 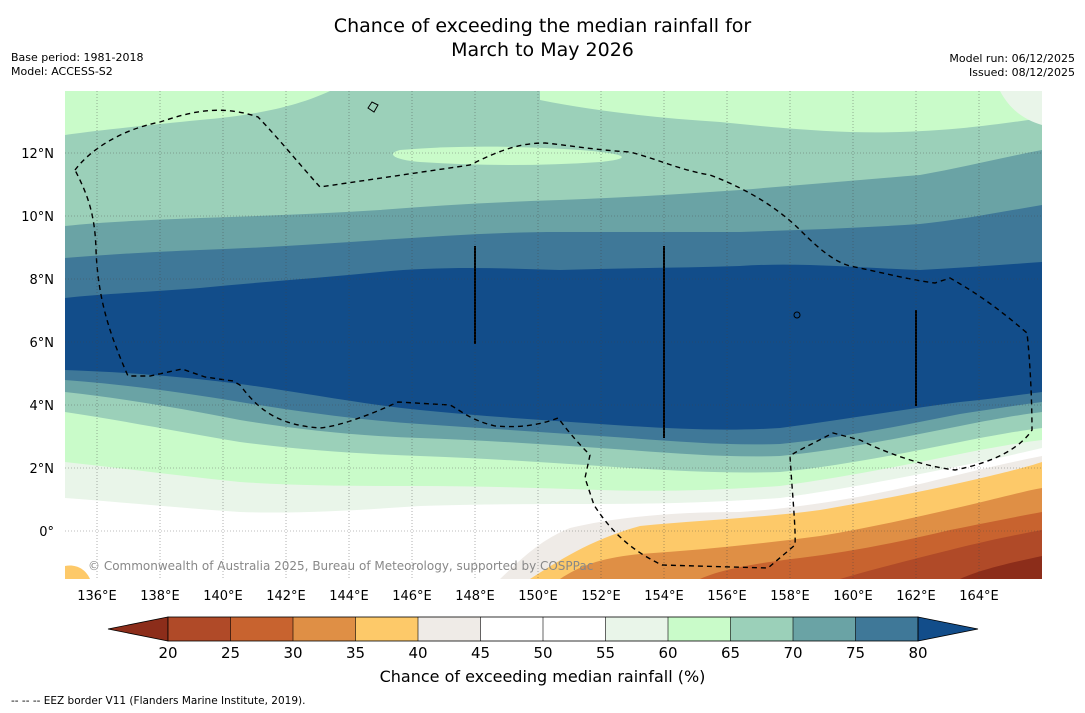 What do you see at coordinates (792, 653) in the screenshot?
I see `colorbar-tick: 70` at bounding box center [792, 653].